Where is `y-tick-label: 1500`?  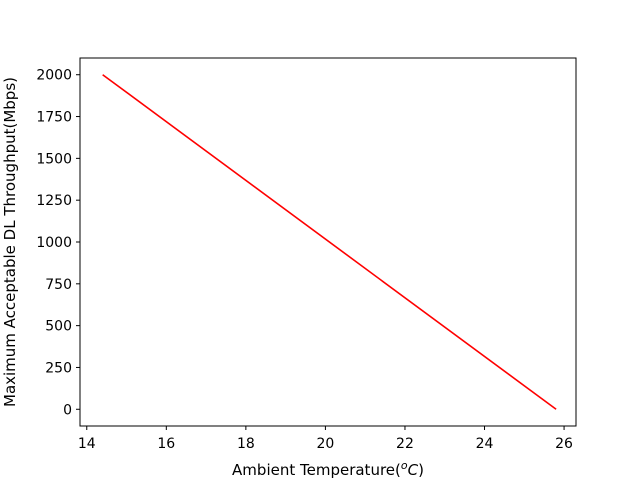
y-tick-label: 1500 is located at coordinates (54, 159).